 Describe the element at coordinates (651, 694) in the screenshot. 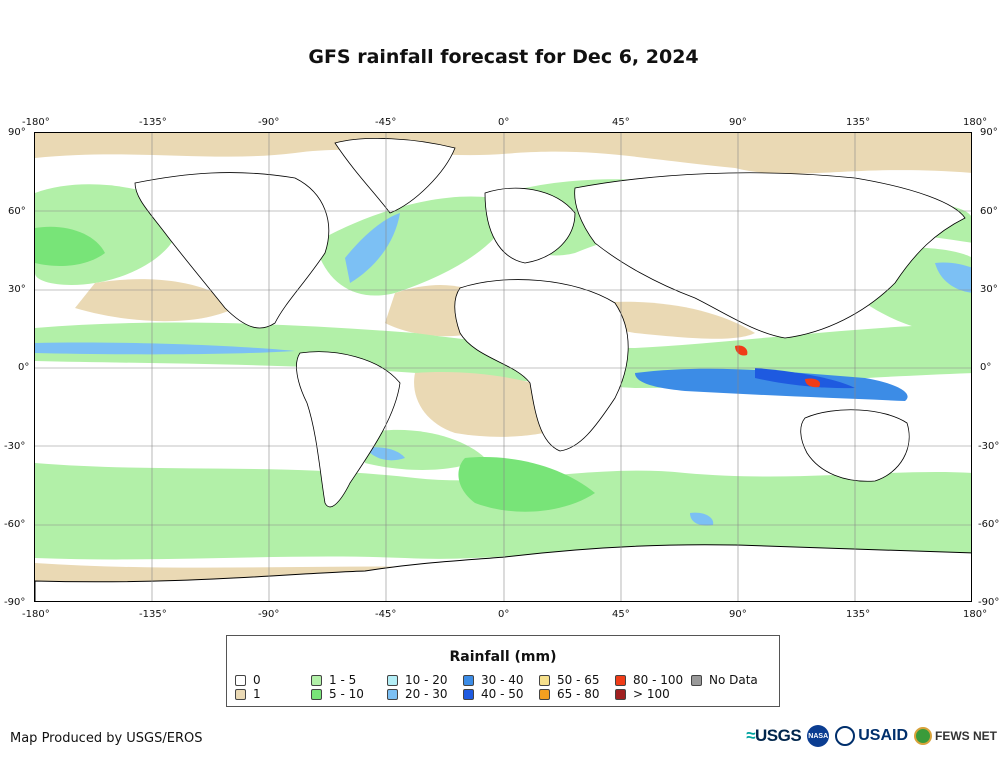

I see `legend-label: > 100` at that location.